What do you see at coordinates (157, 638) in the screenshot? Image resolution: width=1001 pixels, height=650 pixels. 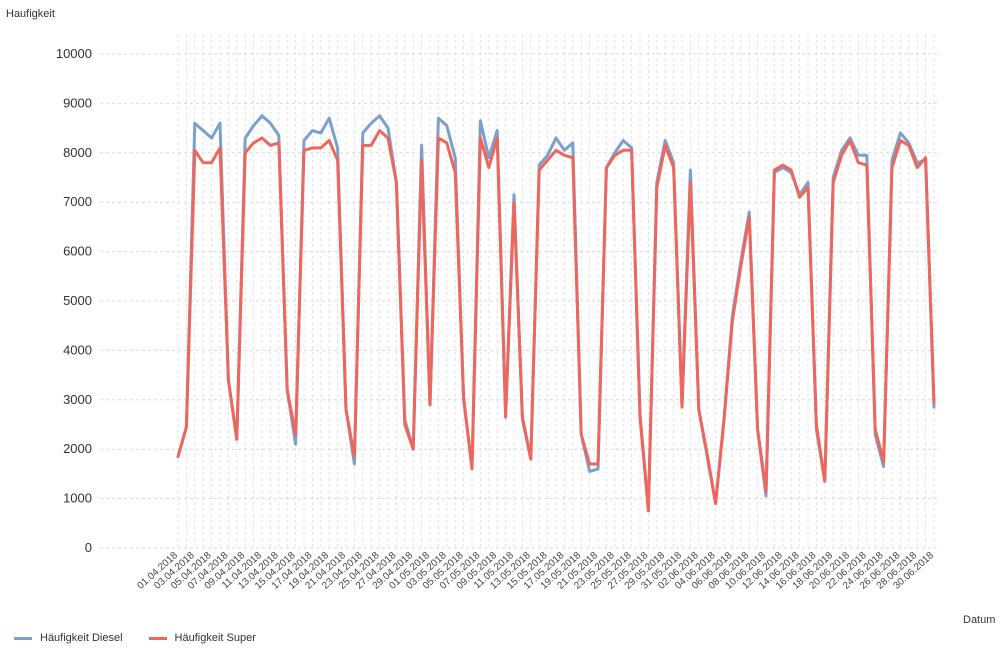 I see `legend-swatch-super` at bounding box center [157, 638].